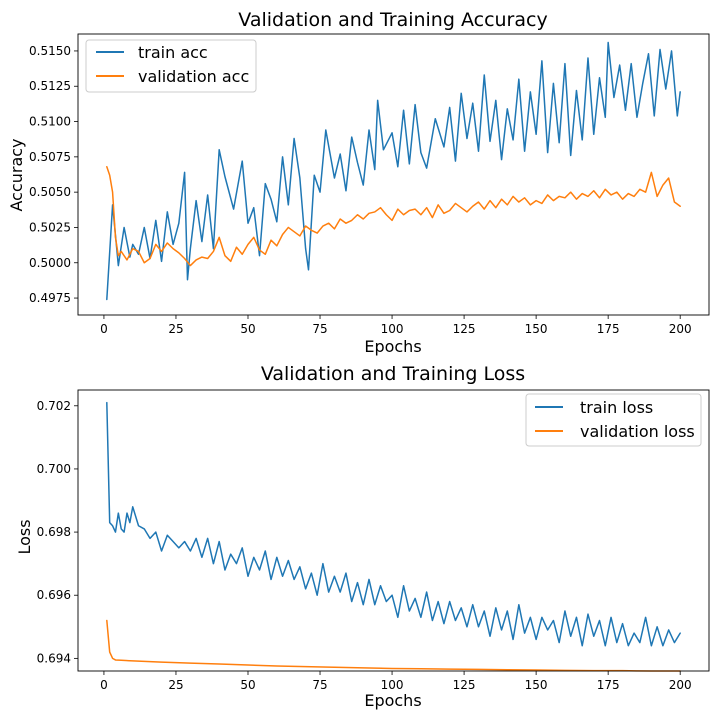 This screenshot has height=720, width=720. I want to click on loss-y-axis: 0.694 0.696 0.698 0.700 0.702, so click(57, 532).